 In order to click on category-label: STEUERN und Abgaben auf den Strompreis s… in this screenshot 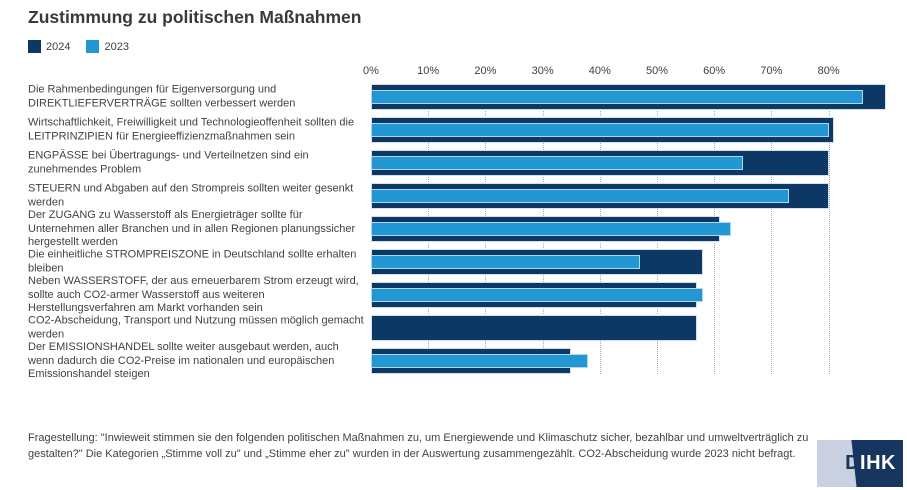, I will do `click(191, 195)`.